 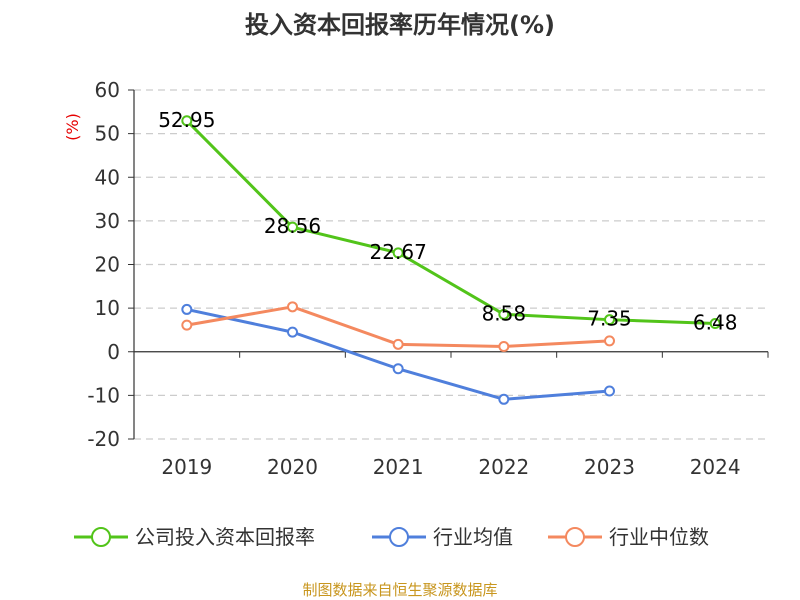 I want to click on x-tick-label: 2022, so click(x=503, y=467).